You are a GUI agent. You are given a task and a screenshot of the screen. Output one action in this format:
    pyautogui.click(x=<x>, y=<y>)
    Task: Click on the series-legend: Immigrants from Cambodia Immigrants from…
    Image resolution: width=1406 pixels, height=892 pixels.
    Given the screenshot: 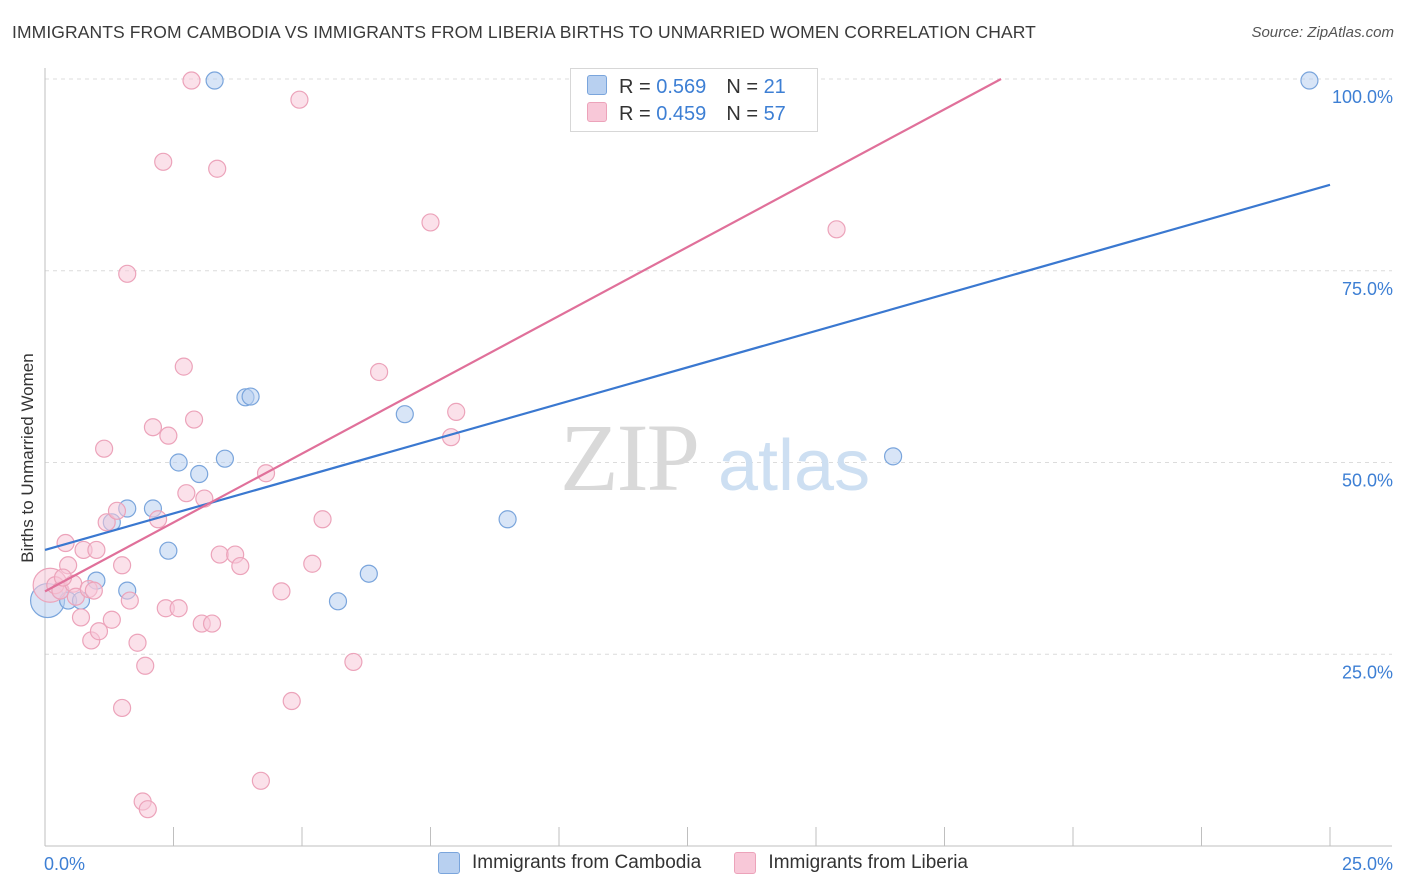 What is the action you would take?
    pyautogui.click(x=703, y=866)
    